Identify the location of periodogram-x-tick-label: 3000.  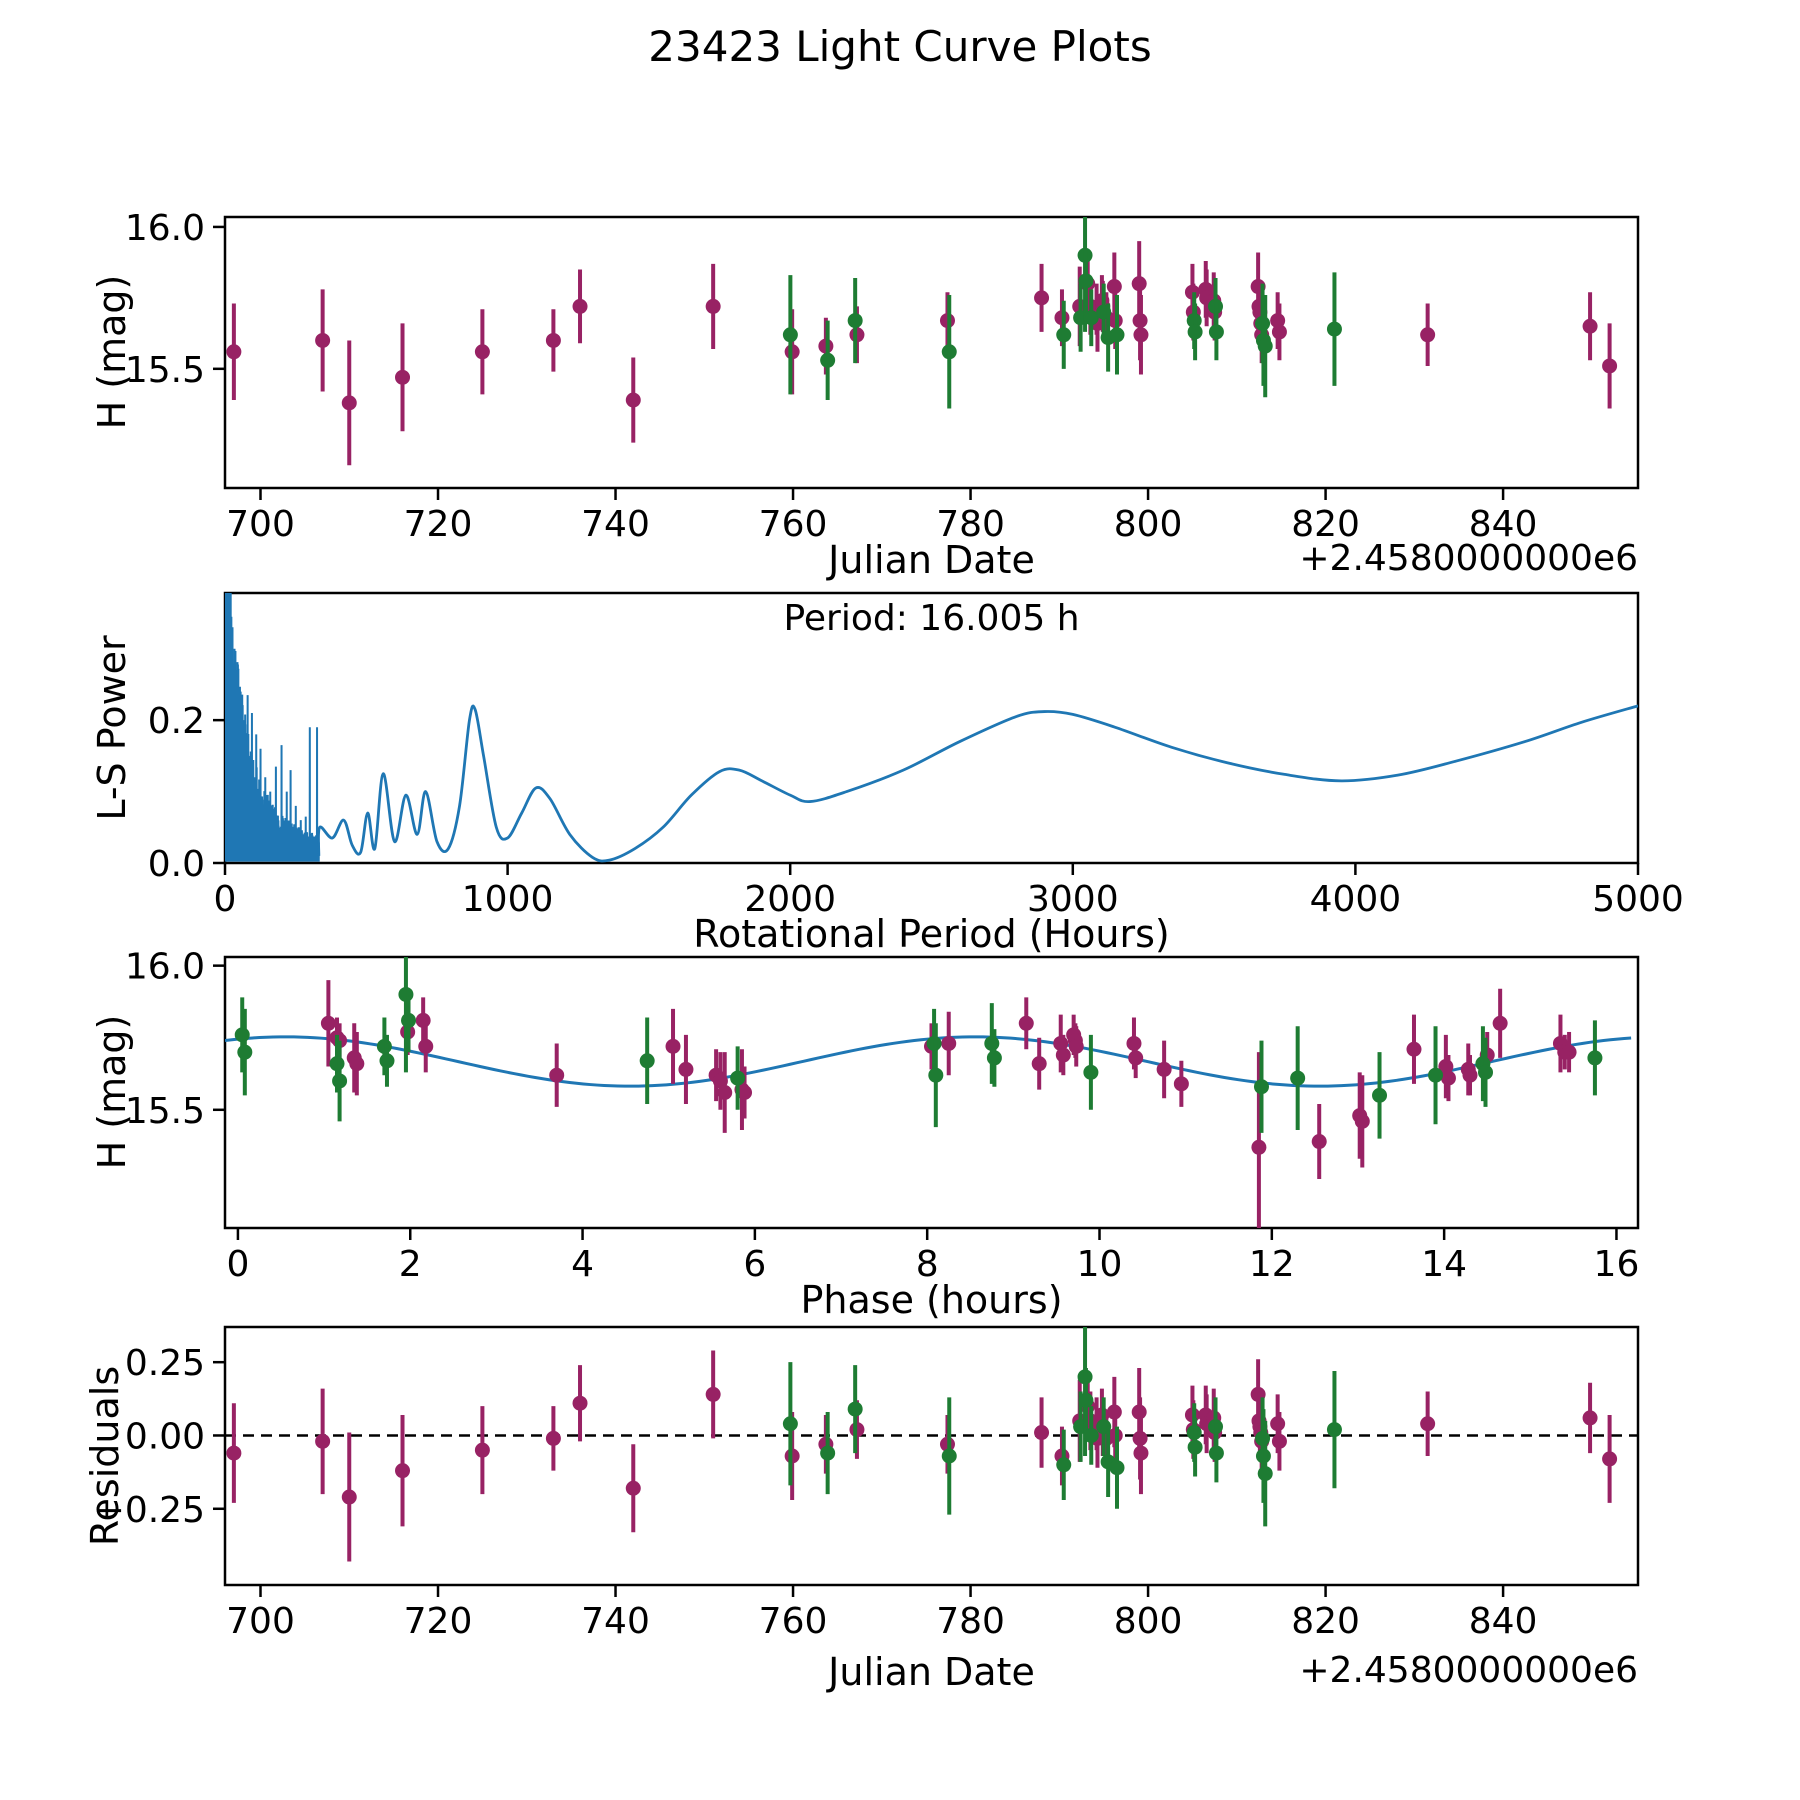
(1073, 899).